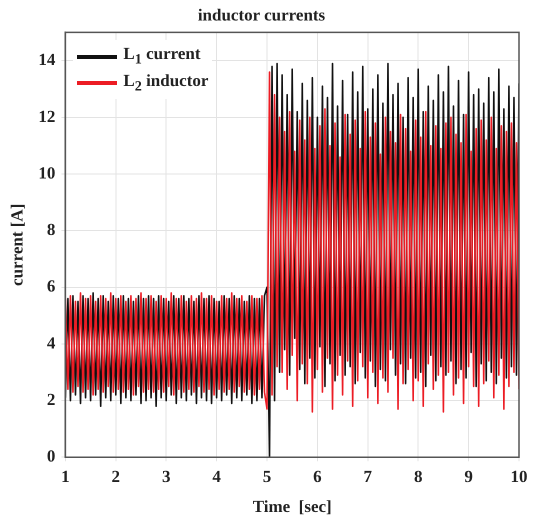 This screenshot has height=524, width=541. Describe the element at coordinates (47, 172) in the screenshot. I see `y-tick-label: 10` at that location.